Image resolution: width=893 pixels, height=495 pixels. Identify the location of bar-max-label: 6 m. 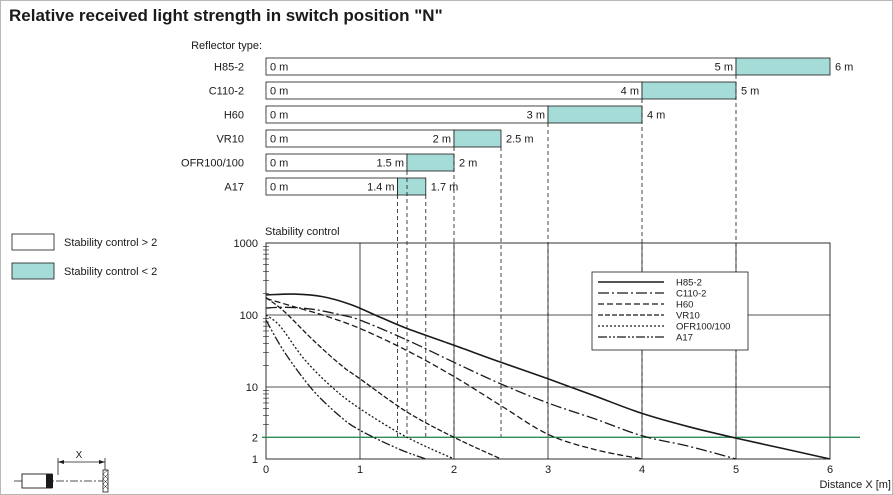
(844, 68).